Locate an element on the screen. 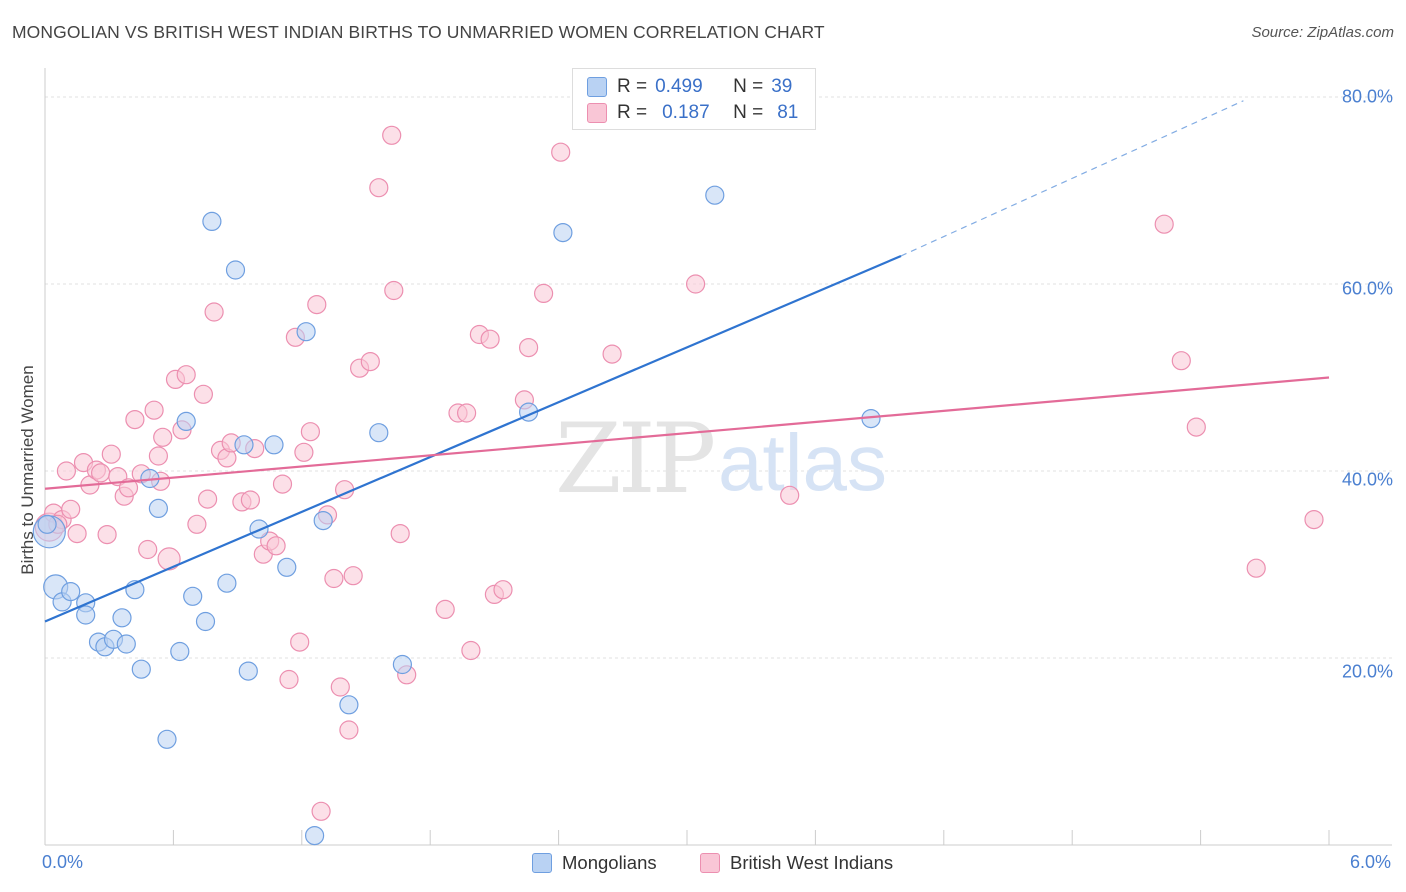  legend-item-mongolians: Mongolians is located at coordinates (594, 863).